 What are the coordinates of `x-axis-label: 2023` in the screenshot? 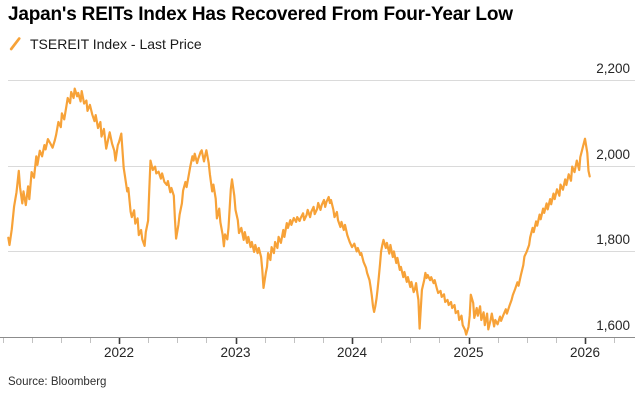 It's located at (235, 352).